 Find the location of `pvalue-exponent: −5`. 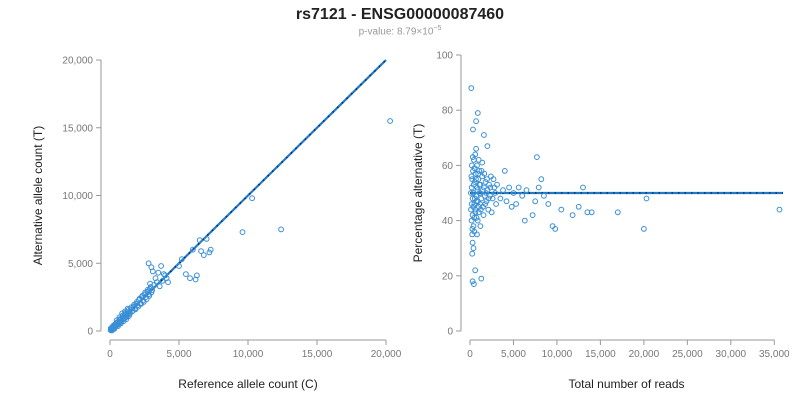

pvalue-exponent: −5 is located at coordinates (437, 28).